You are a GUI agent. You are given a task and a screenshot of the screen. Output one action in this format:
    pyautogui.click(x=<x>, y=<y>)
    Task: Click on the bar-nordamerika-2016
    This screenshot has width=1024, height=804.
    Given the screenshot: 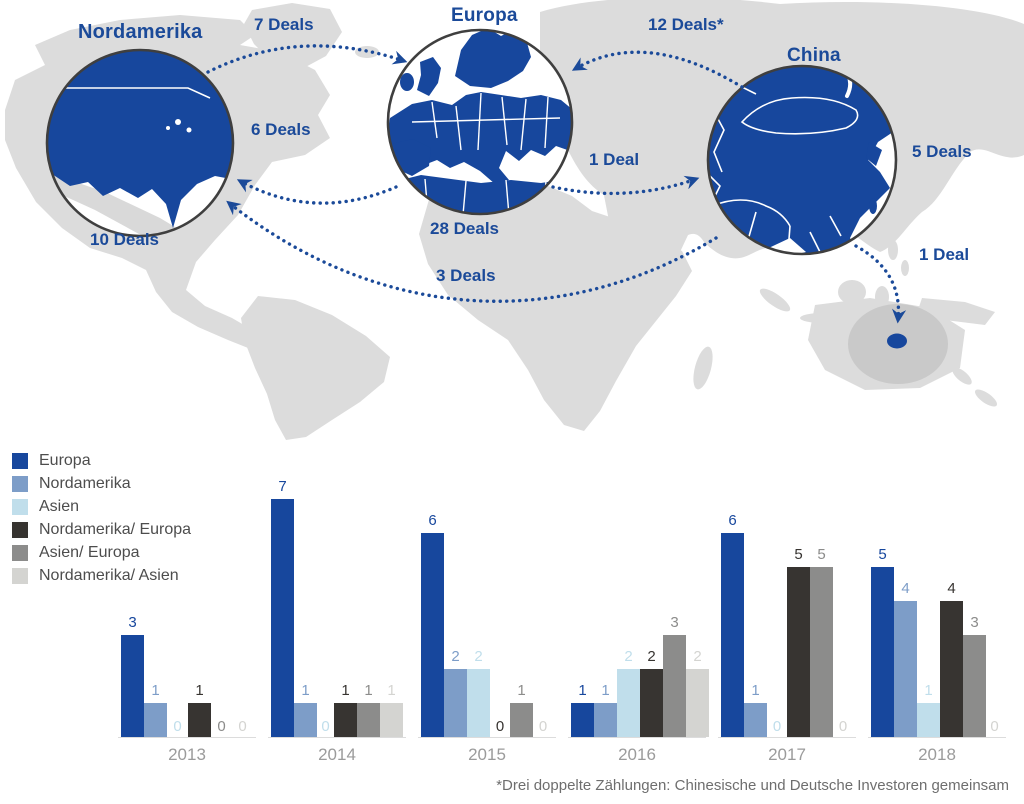 What is the action you would take?
    pyautogui.click(x=605, y=720)
    